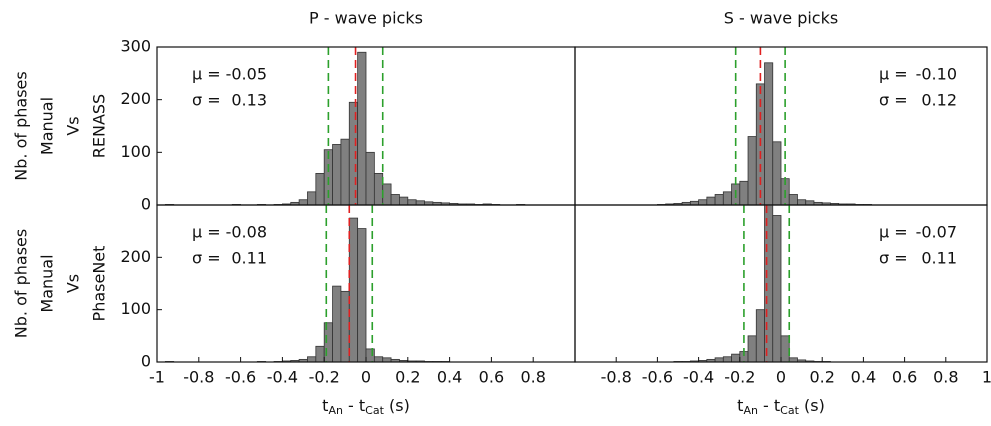 The height and width of the screenshot is (426, 991). What do you see at coordinates (246, 232) in the screenshot?
I see `mean-value: -0.08` at bounding box center [246, 232].